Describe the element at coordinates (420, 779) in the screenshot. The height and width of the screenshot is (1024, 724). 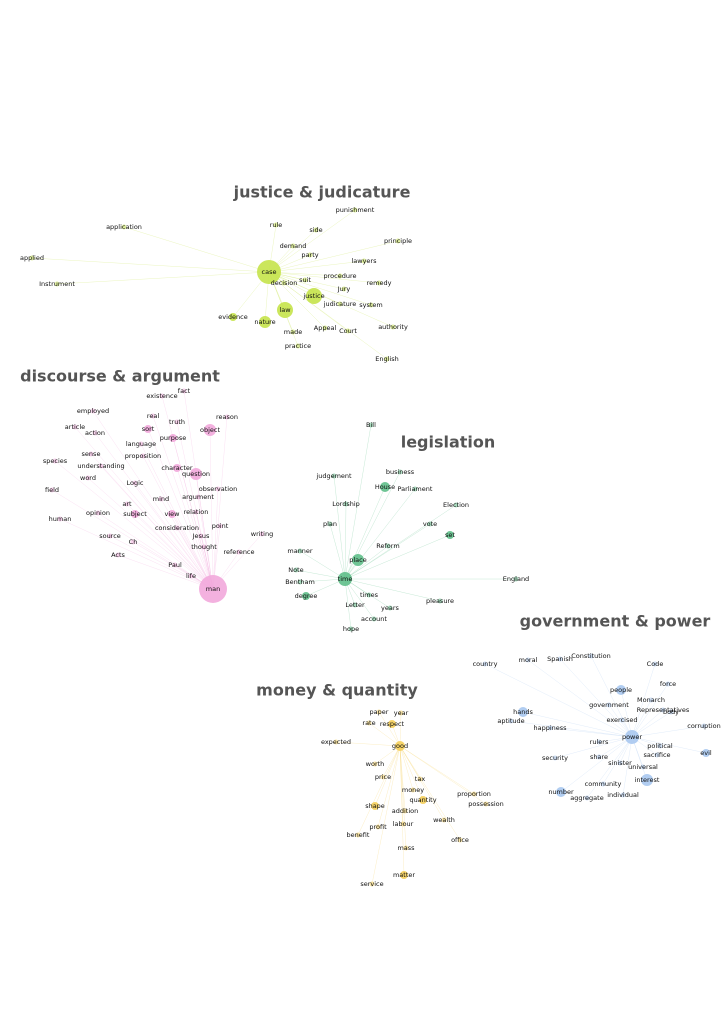
I see `node-label: tax` at that location.